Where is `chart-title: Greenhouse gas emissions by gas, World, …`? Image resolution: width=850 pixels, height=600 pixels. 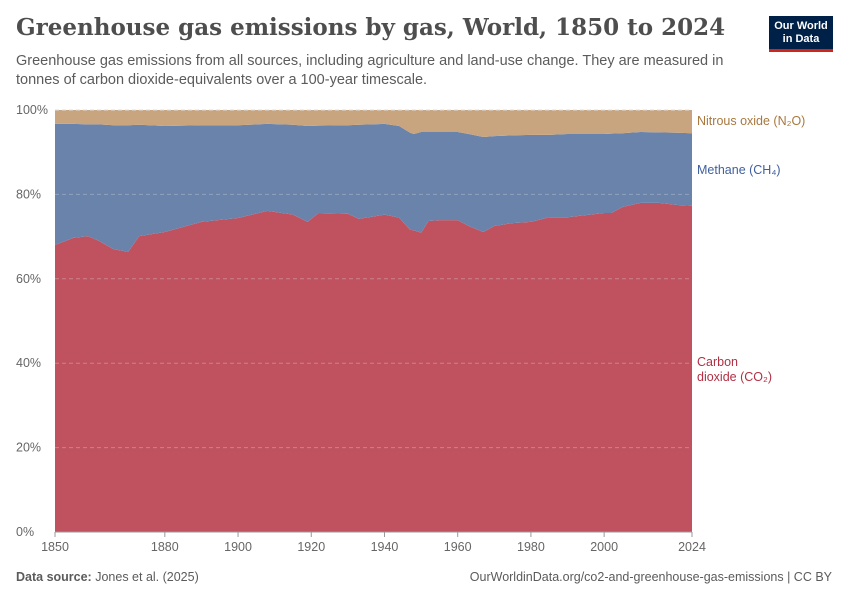 chart-title: Greenhouse gas emissions by gas, World, … is located at coordinates (371, 27).